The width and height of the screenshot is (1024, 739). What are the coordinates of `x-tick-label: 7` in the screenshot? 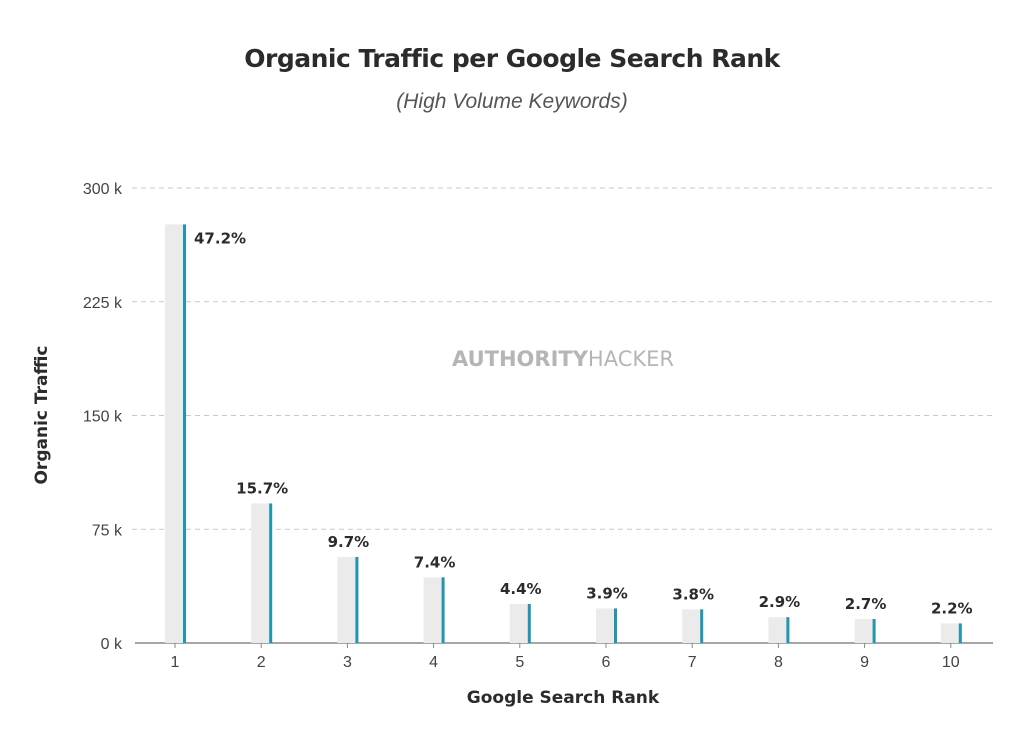 It's located at (692, 662).